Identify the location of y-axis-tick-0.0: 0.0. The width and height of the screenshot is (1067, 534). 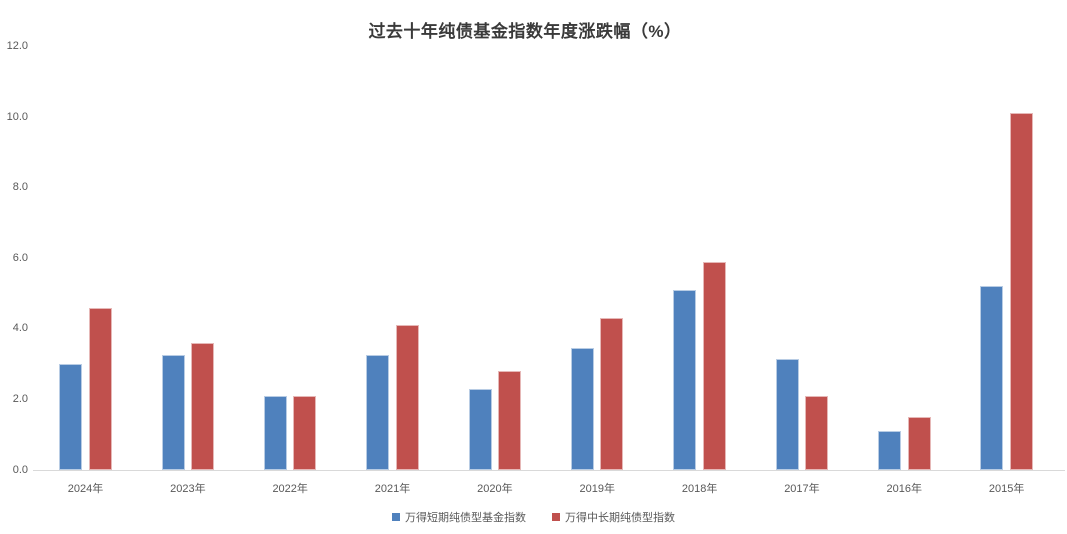
(20, 469).